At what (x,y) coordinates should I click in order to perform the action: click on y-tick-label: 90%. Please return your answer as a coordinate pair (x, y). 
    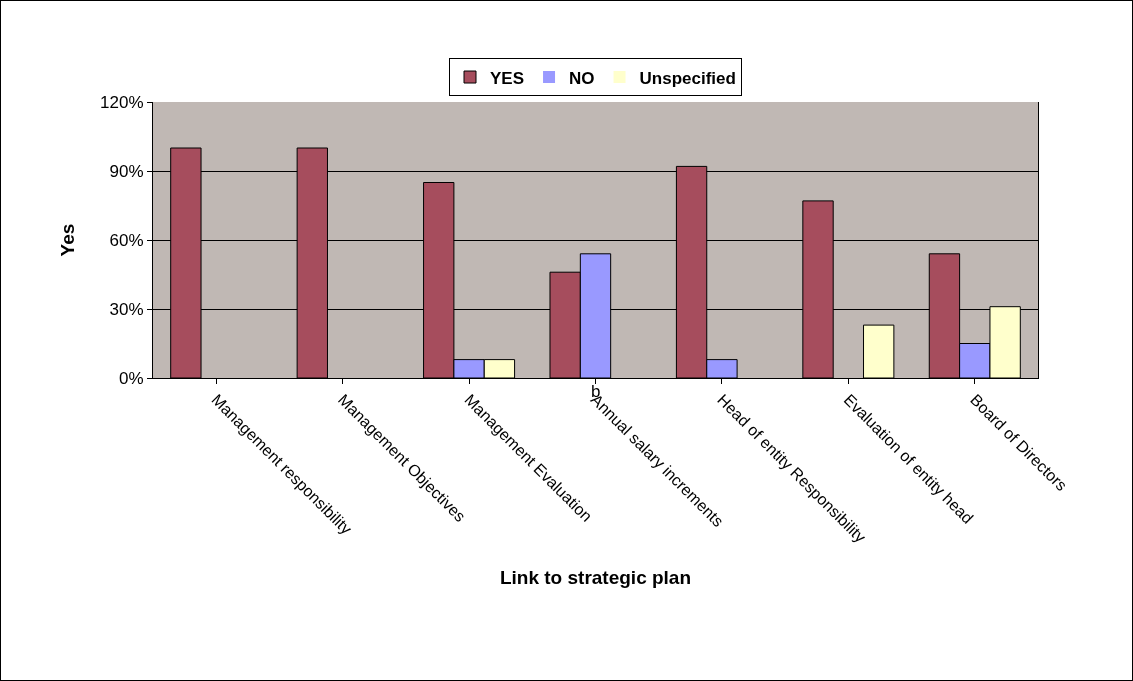
    Looking at the image, I should click on (126, 171).